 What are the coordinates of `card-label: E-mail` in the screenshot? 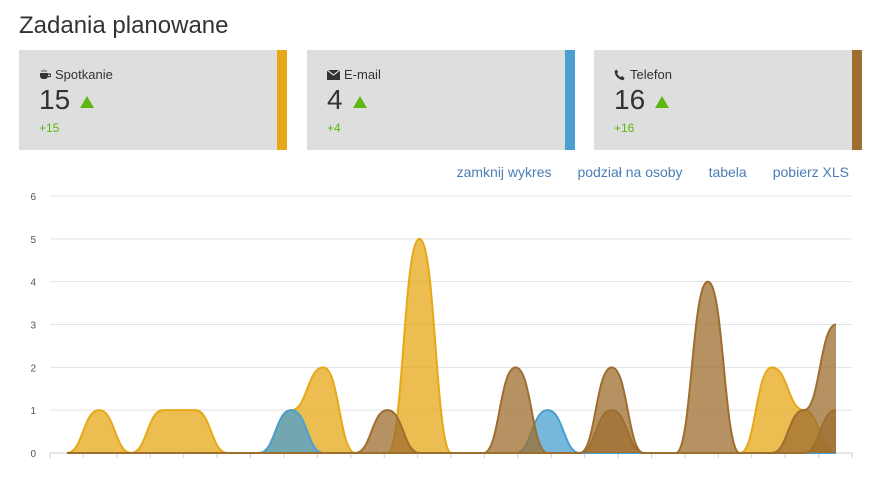 It's located at (354, 74).